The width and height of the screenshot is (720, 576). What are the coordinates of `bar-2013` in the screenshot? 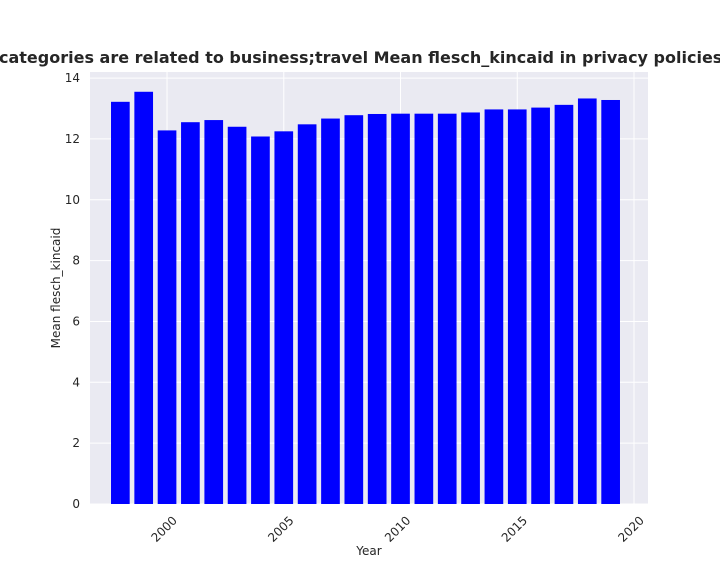 It's located at (470, 308).